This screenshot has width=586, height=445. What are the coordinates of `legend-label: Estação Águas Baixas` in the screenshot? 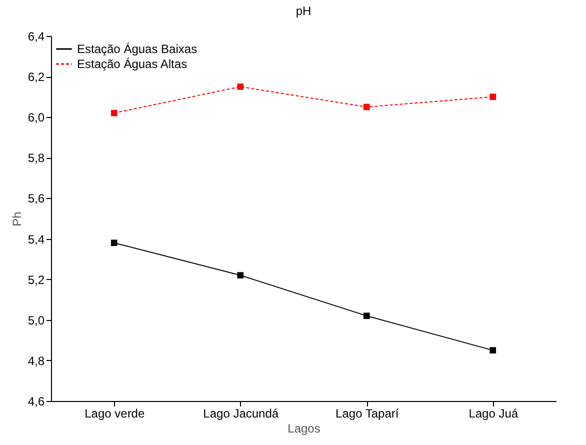 It's located at (137, 49).